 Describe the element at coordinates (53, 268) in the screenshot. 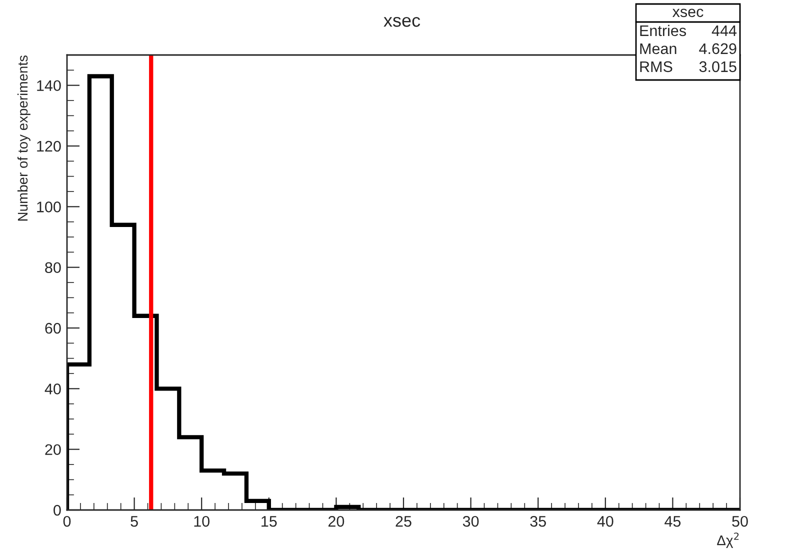

I see `y-tick-label: 80` at that location.